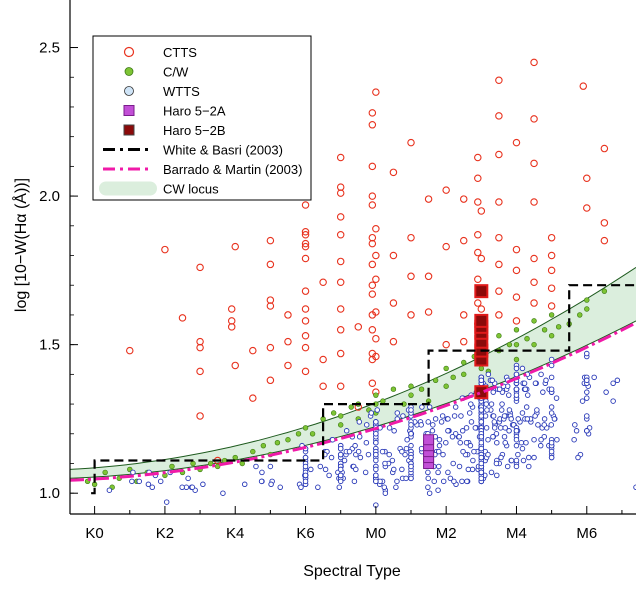 The width and height of the screenshot is (636, 591). Describe the element at coordinates (223, 150) in the screenshot. I see `legend-label-white_basri: White & Basri (2003)` at that location.